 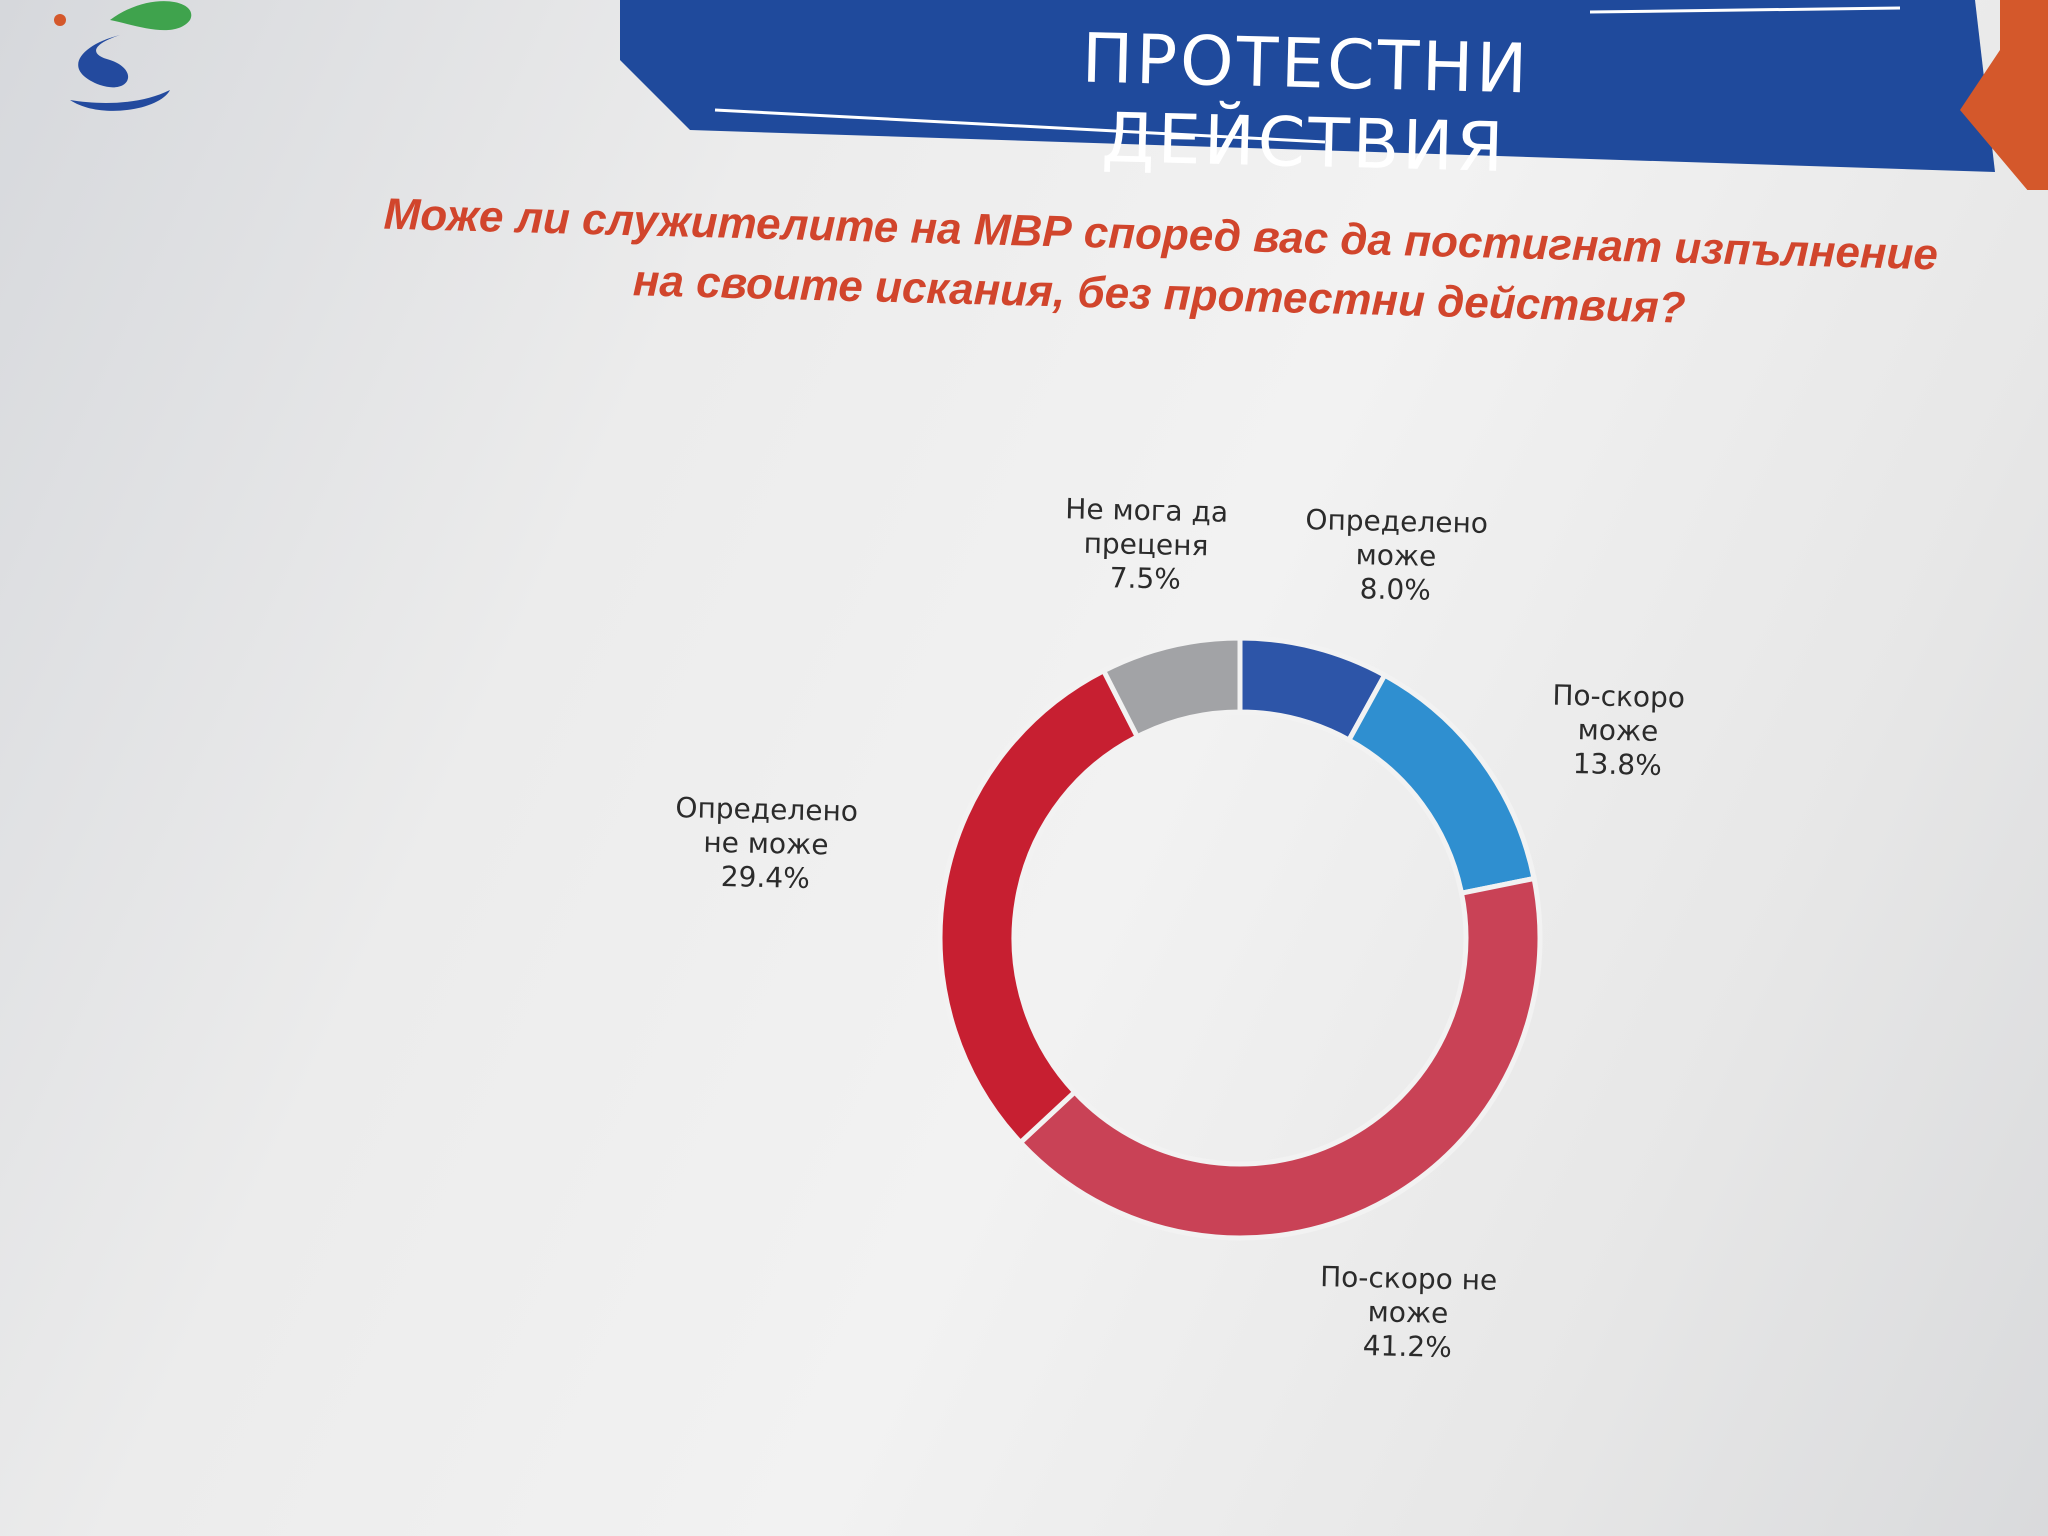 I want to click on slice-label-cannot-judge: Не мога да преценя 7.5%, so click(x=1146, y=544).